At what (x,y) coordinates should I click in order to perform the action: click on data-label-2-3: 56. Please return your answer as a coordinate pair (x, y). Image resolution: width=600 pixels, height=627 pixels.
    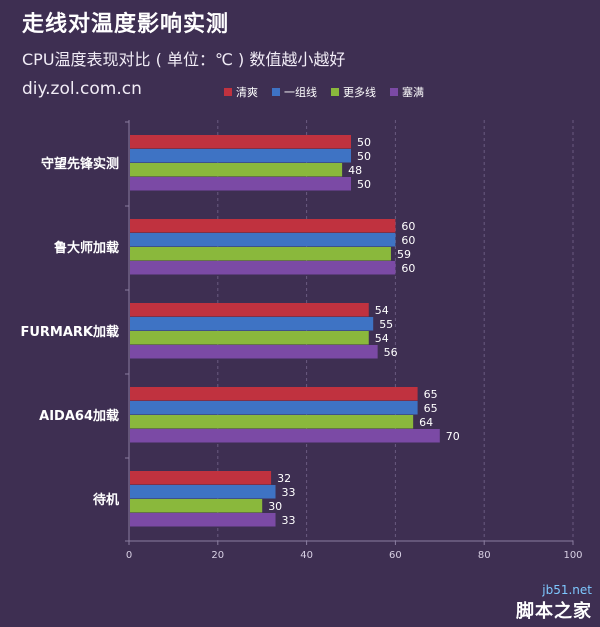
    Looking at the image, I should click on (391, 352).